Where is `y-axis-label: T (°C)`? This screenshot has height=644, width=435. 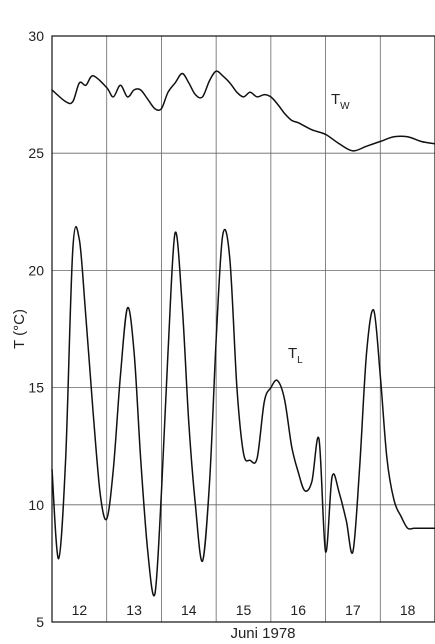 y-axis-label: T (°C) is located at coordinates (19, 329).